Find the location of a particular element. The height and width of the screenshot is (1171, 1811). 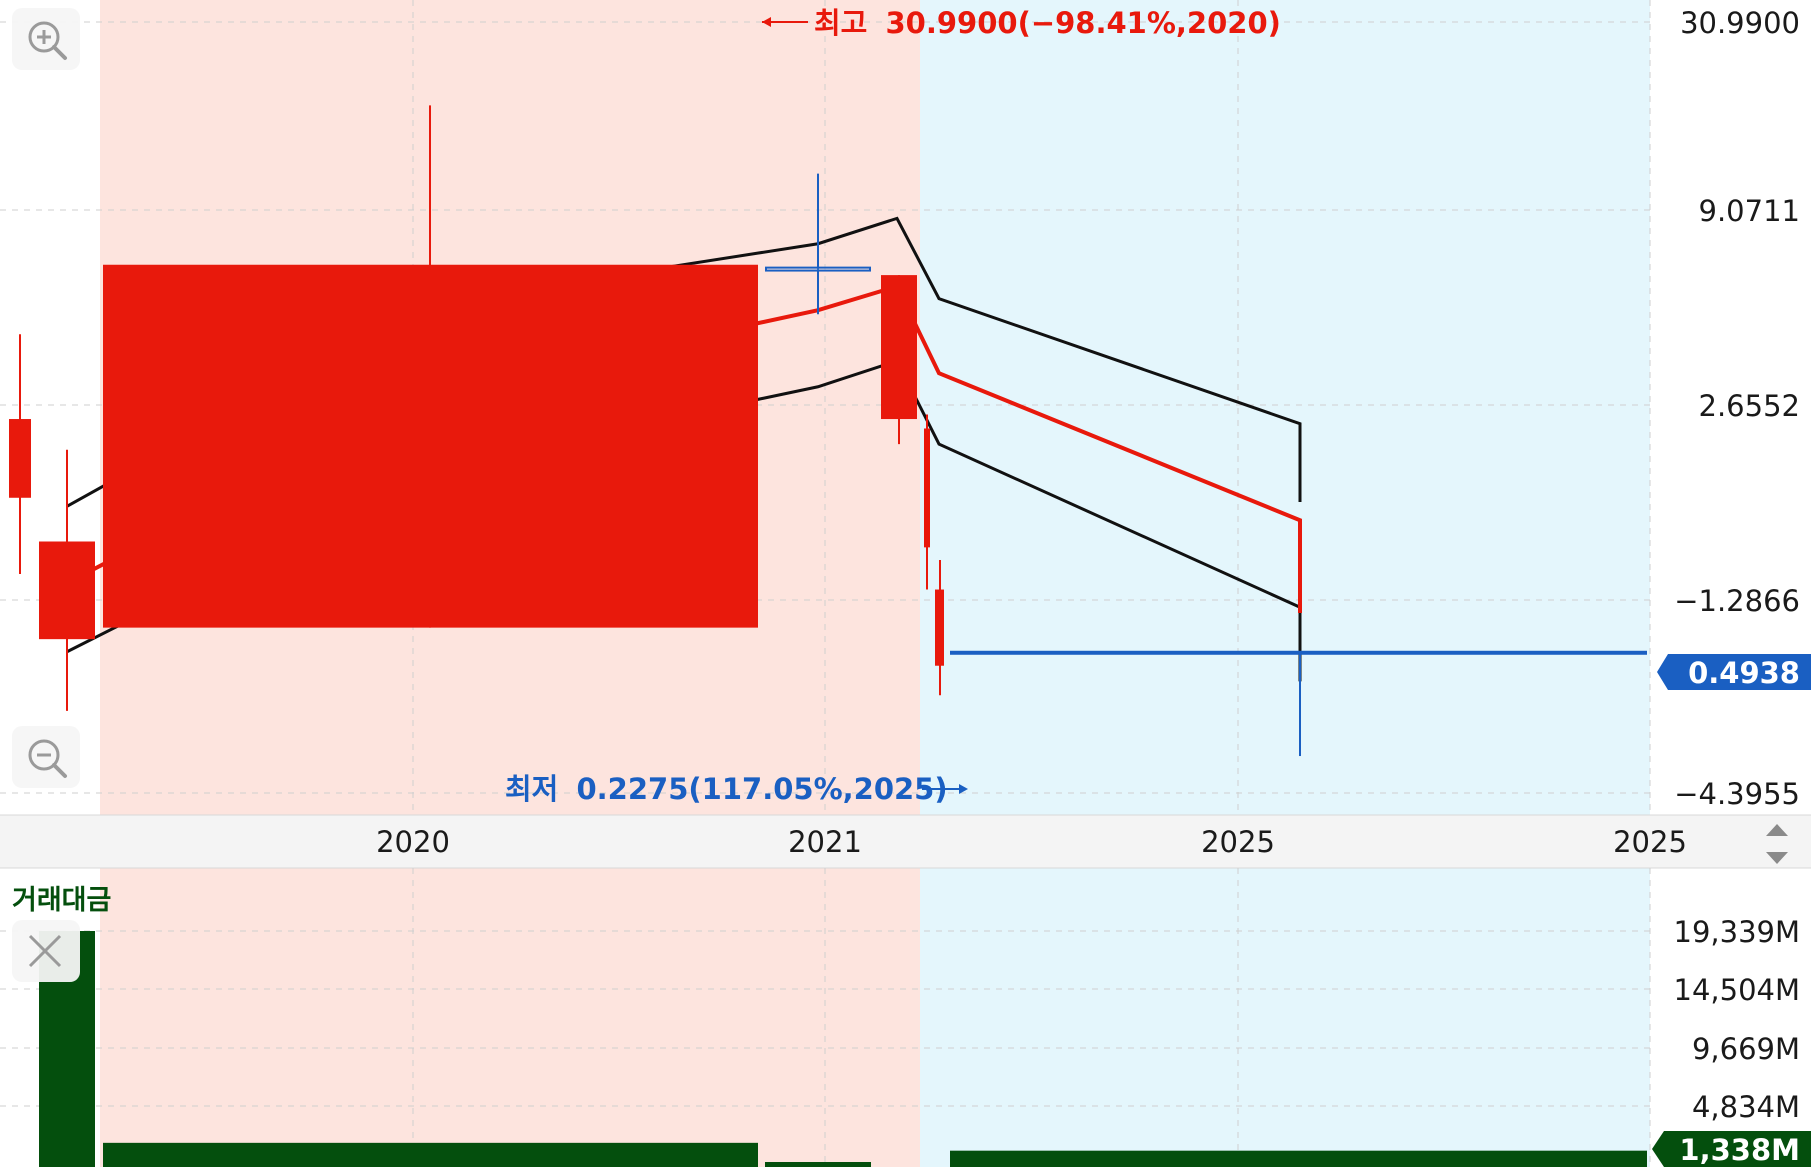

volume-panel-title: 거래대금 is located at coordinates (61, 900).